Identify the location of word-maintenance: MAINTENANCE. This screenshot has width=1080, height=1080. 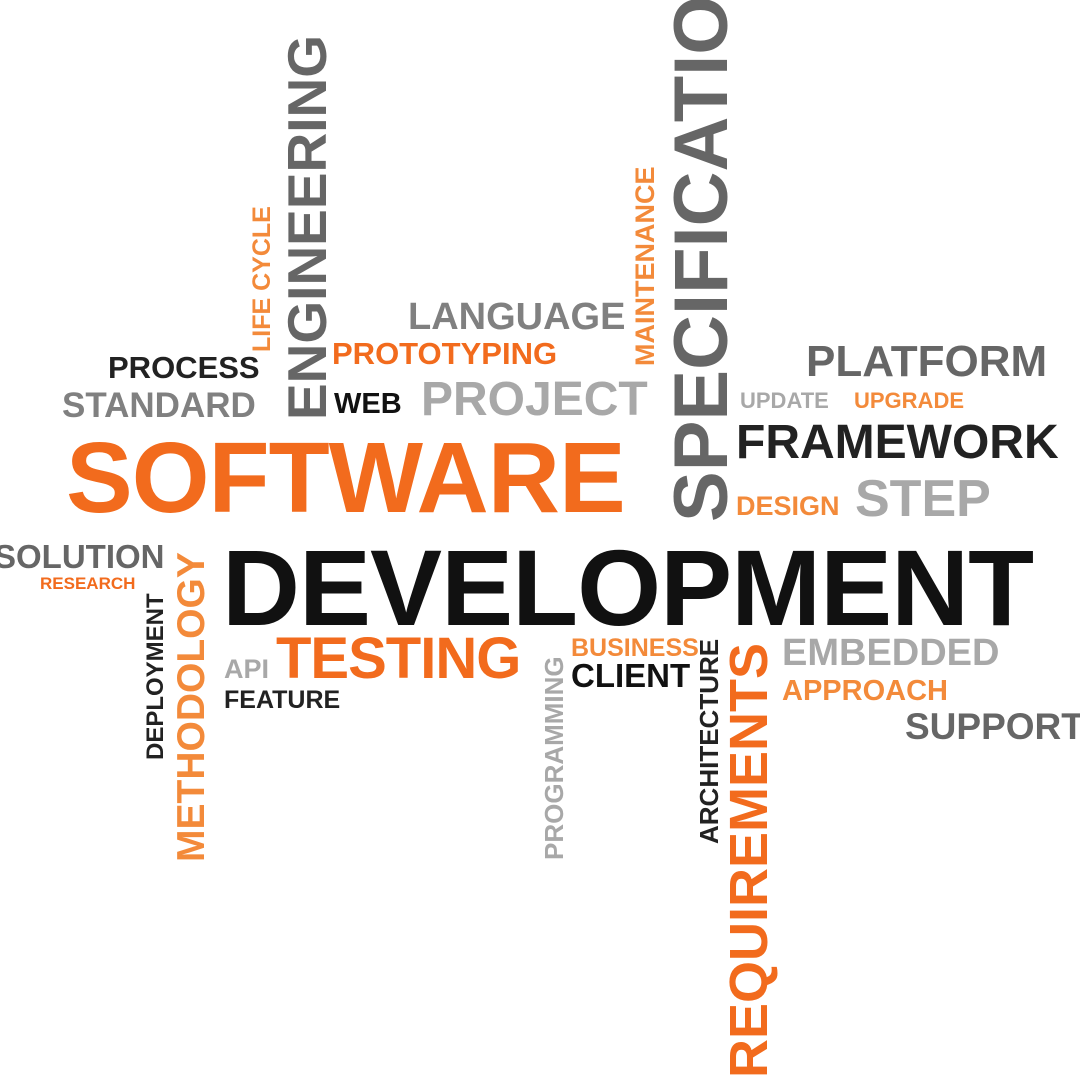
(645, 266).